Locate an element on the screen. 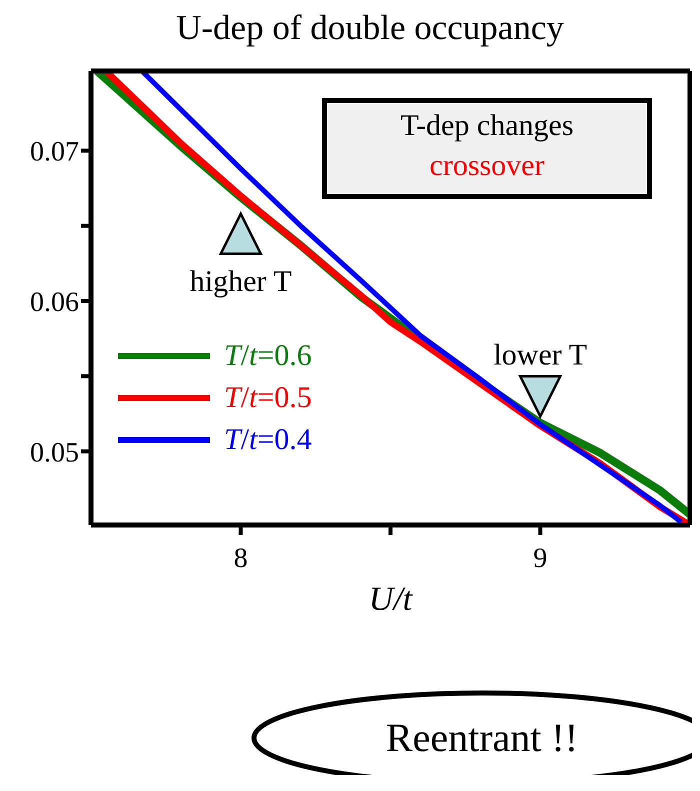  x-tick-label: 9 is located at coordinates (540, 558).